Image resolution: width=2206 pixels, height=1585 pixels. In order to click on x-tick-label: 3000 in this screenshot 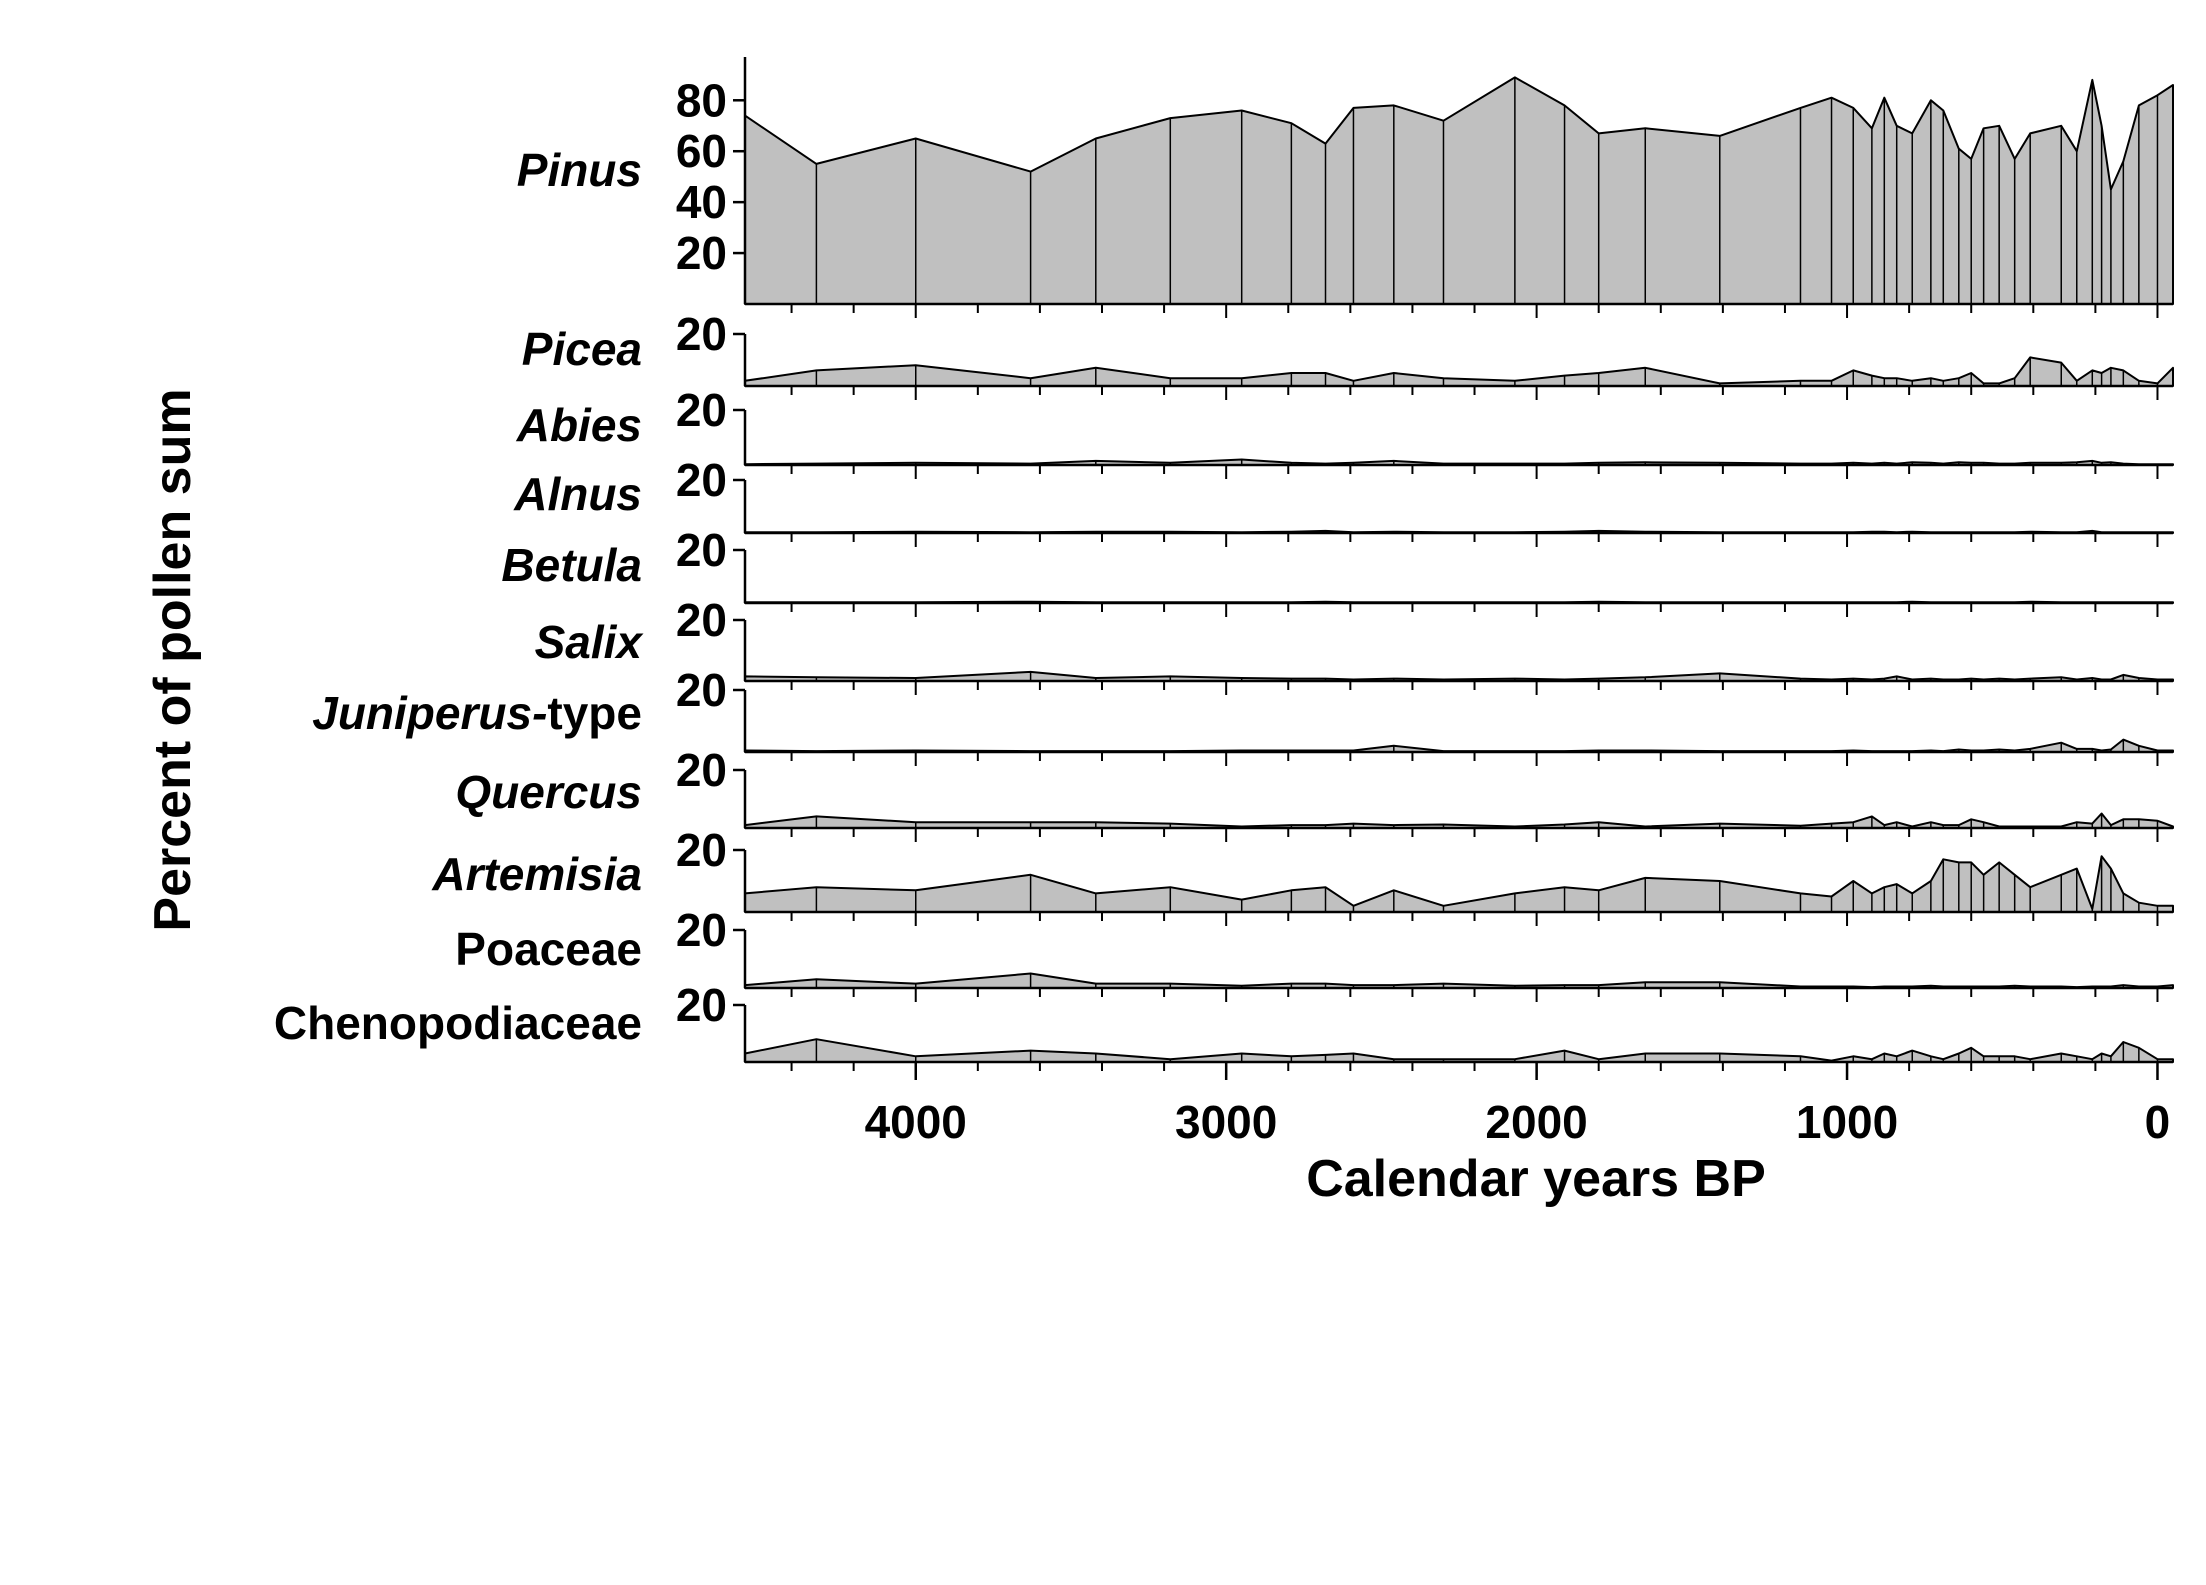, I will do `click(1226, 1122)`.